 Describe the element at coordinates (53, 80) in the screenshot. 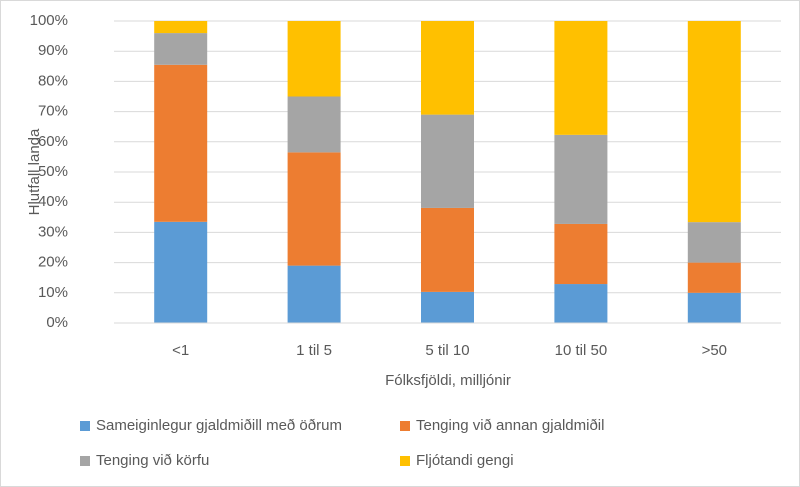

I see `y-tick-label: 80%` at that location.